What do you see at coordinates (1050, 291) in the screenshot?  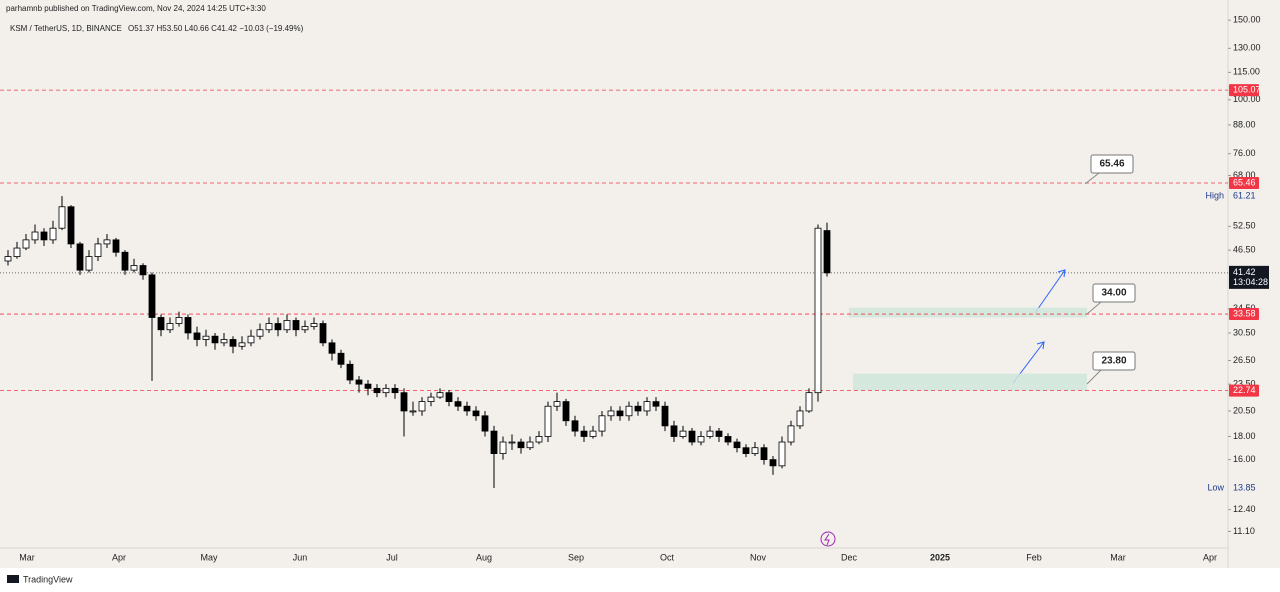 I see `arrow` at bounding box center [1050, 291].